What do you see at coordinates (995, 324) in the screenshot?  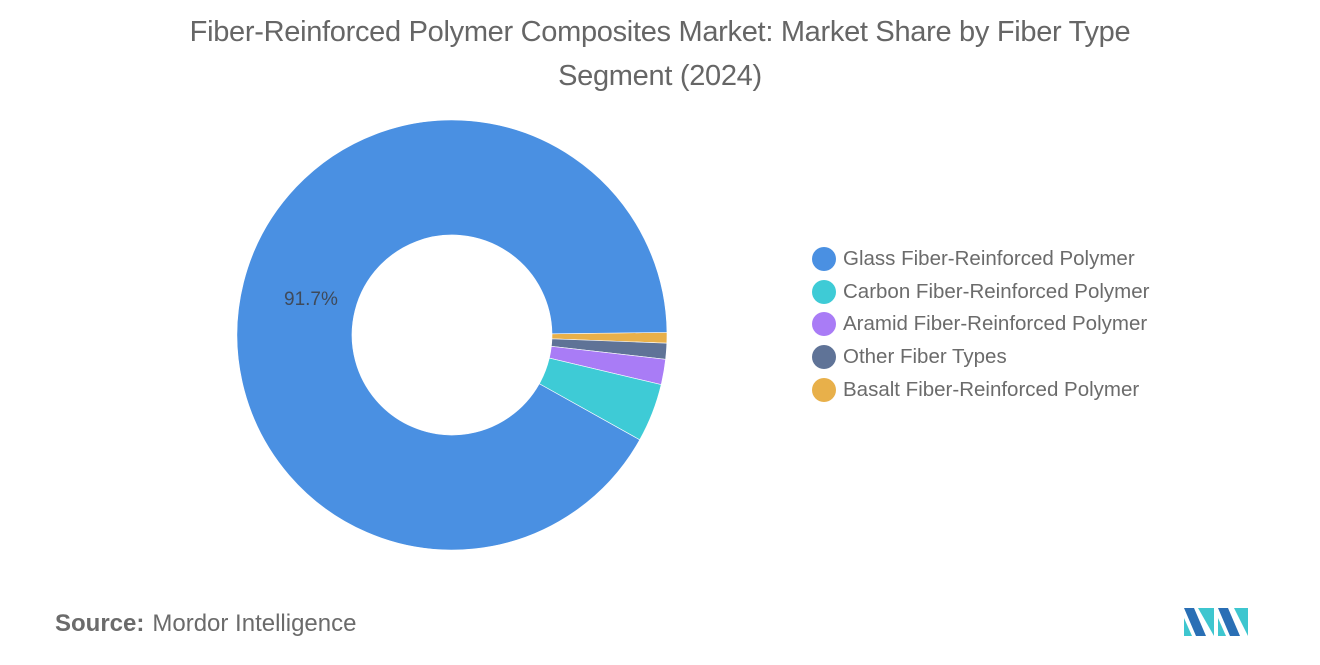 I see `legend-label: Aramid Fiber-Reinforced Polymer` at bounding box center [995, 324].